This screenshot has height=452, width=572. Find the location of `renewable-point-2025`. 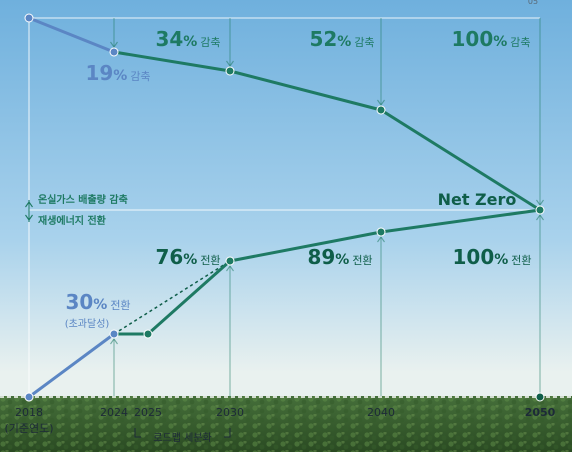

renewable-point-2025 is located at coordinates (148, 334).